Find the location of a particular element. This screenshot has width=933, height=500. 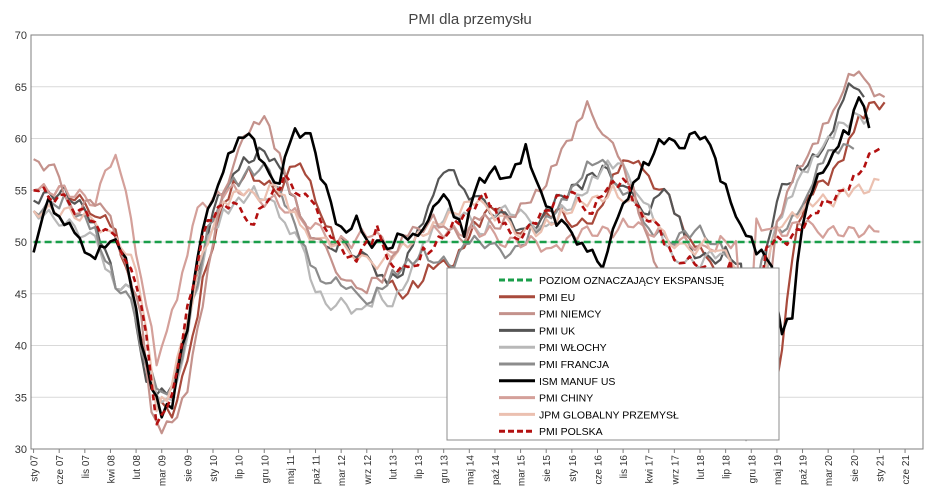

x-tick-label: maj 14 is located at coordinates (470, 470).